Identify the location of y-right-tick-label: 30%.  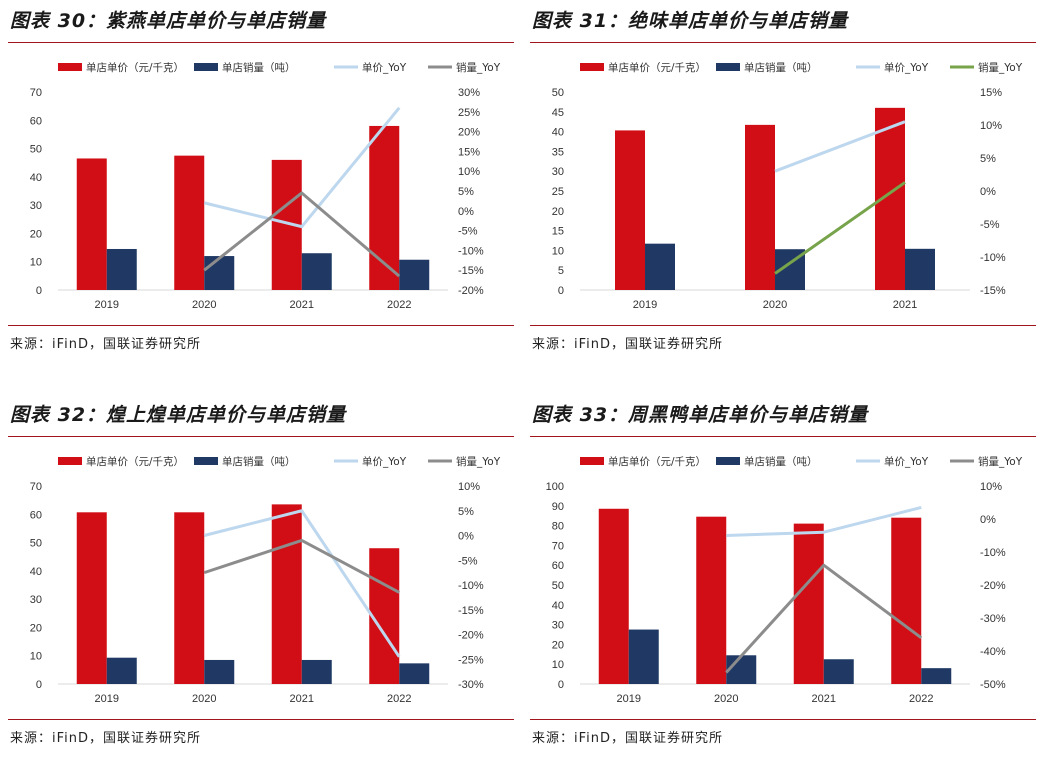
(469, 93).